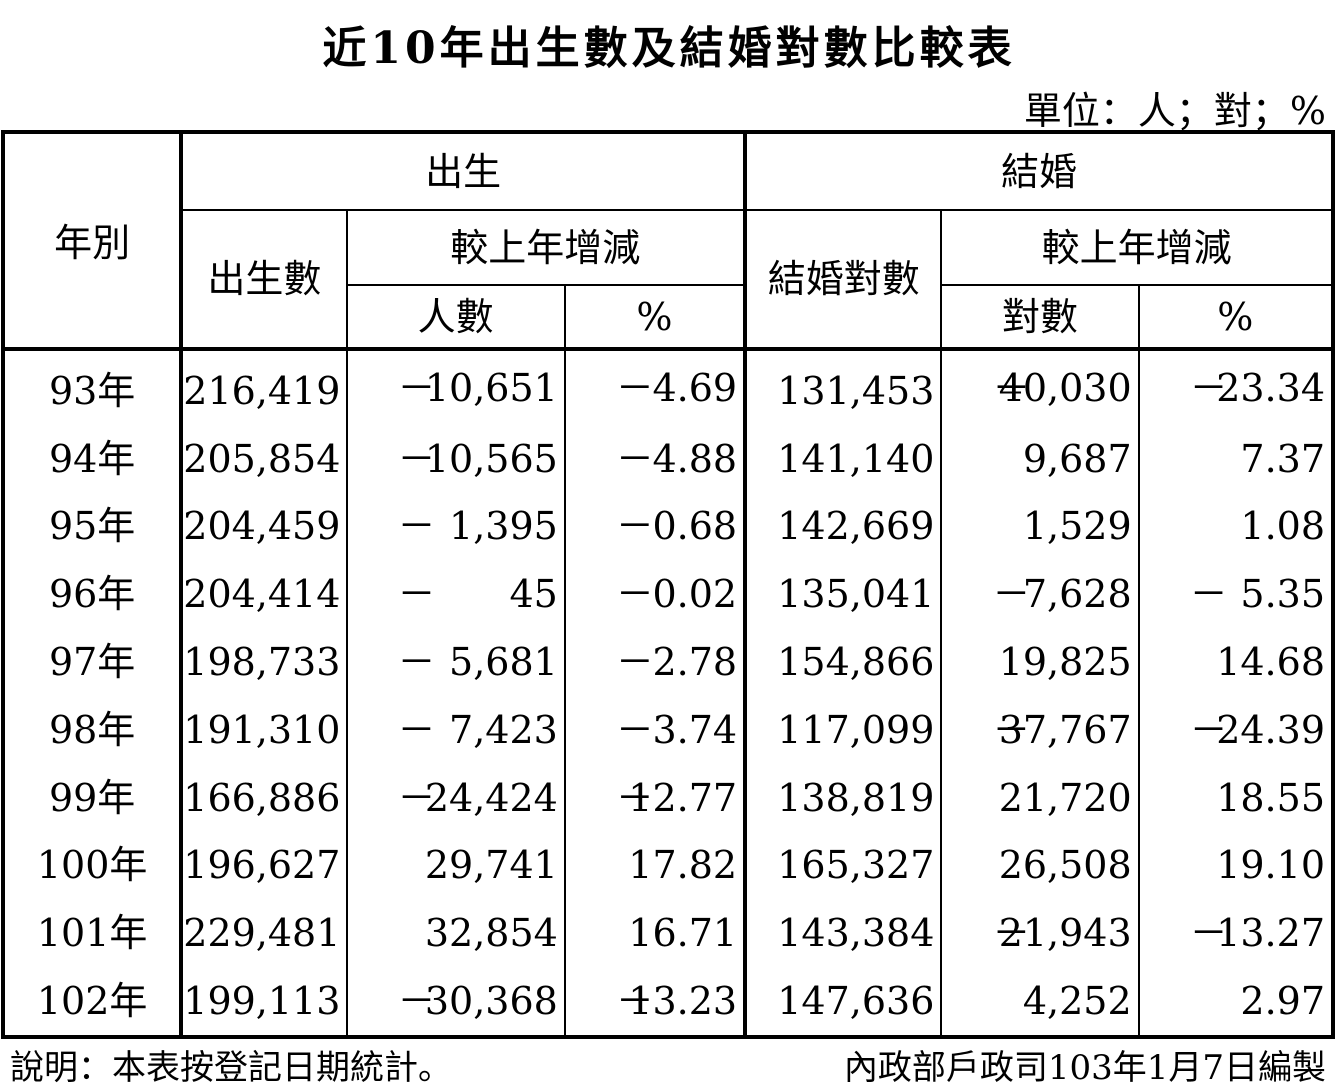  What do you see at coordinates (843, 865) in the screenshot?
I see `marriage-count-cell: 165,327` at bounding box center [843, 865].